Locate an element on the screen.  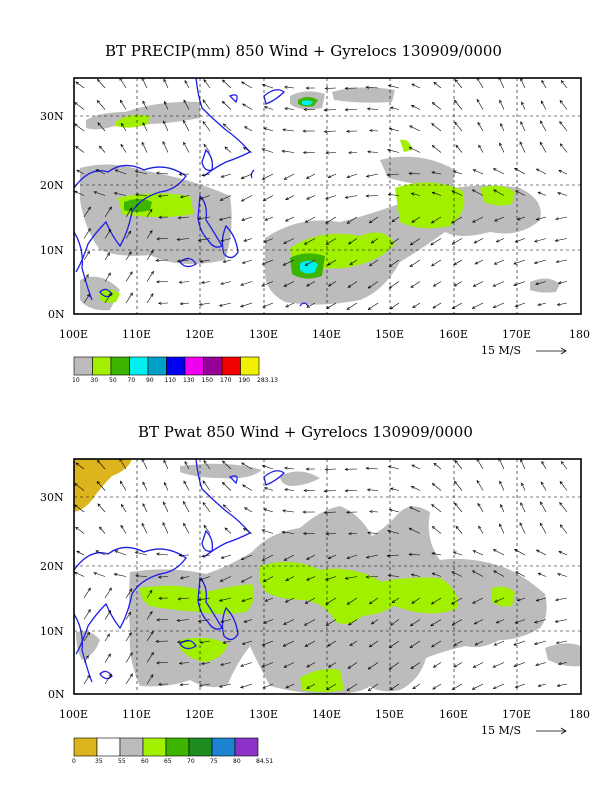
legend-label: 283.13 is located at coordinates (267, 380).